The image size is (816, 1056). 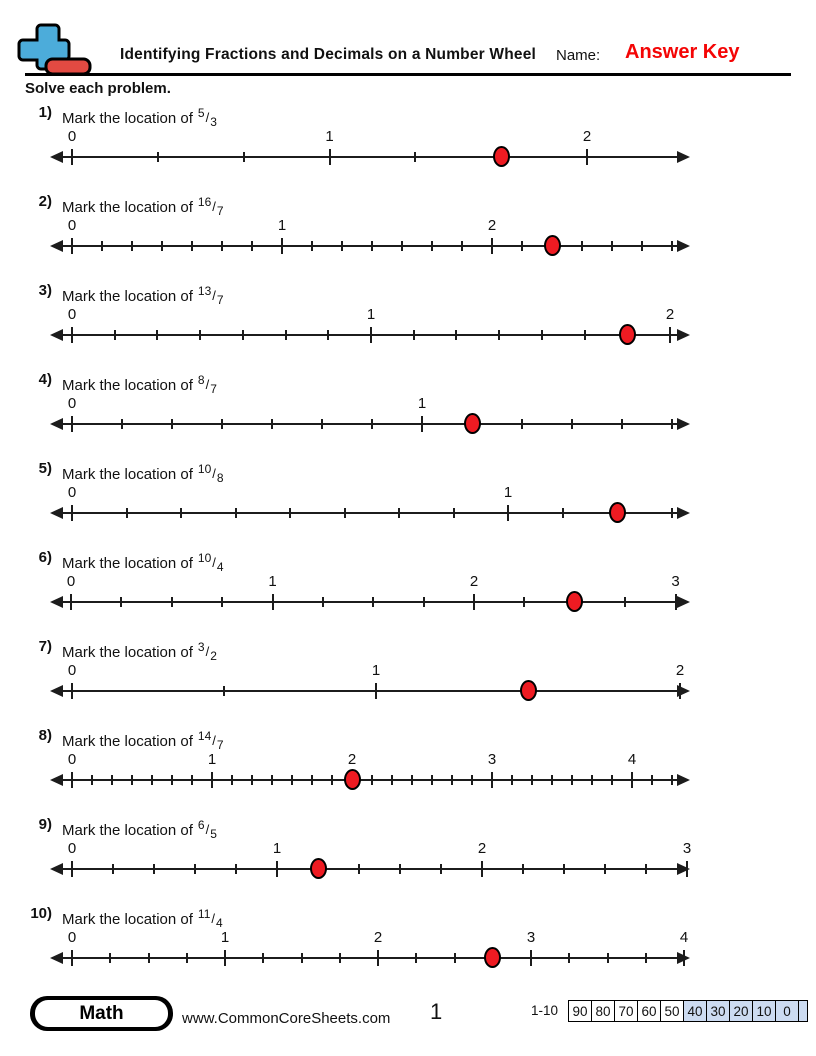 I want to click on score-cell: 40, so click(x=695, y=1011).